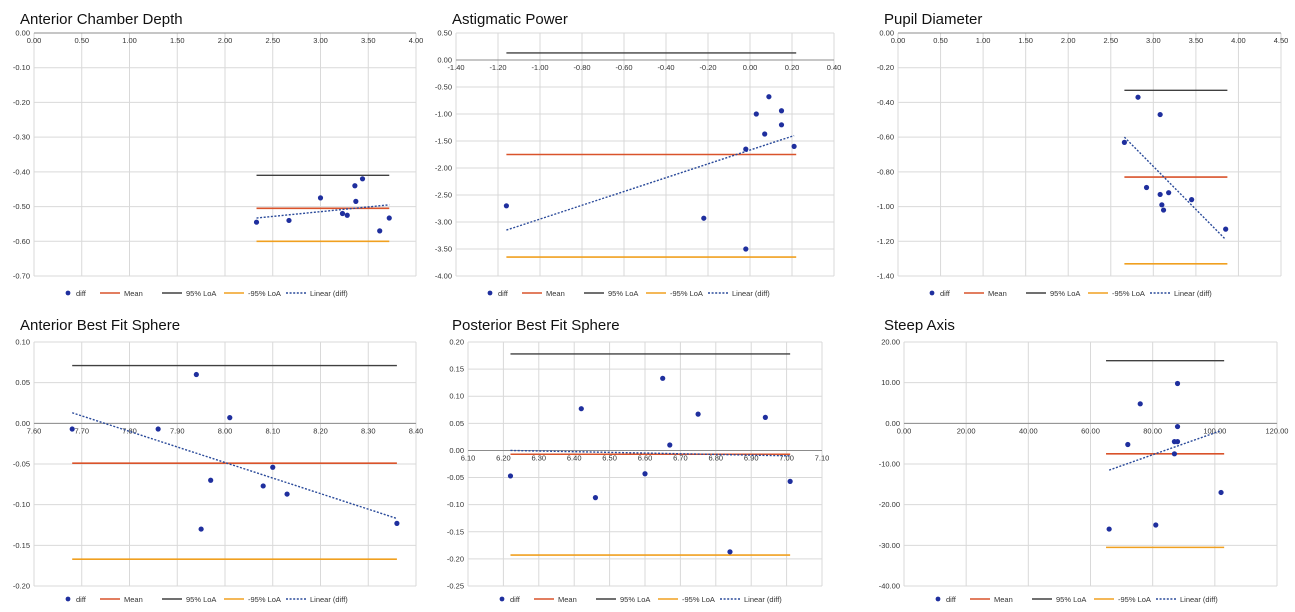 The height and width of the screenshot is (612, 1295). What do you see at coordinates (1025, 40) in the screenshot?
I see `x-tick-label: 1.50` at bounding box center [1025, 40].